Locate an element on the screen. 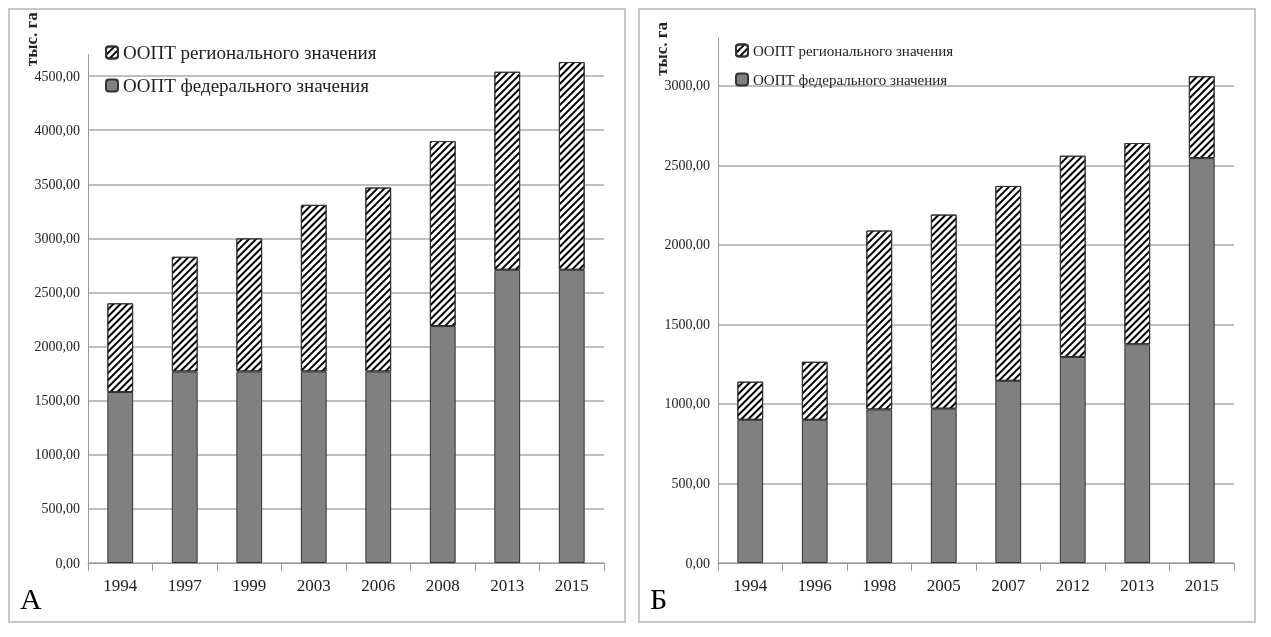 Image resolution: width=1271 pixels, height=637 pixels. y-tick-label: 4500,00 is located at coordinates (57, 76).